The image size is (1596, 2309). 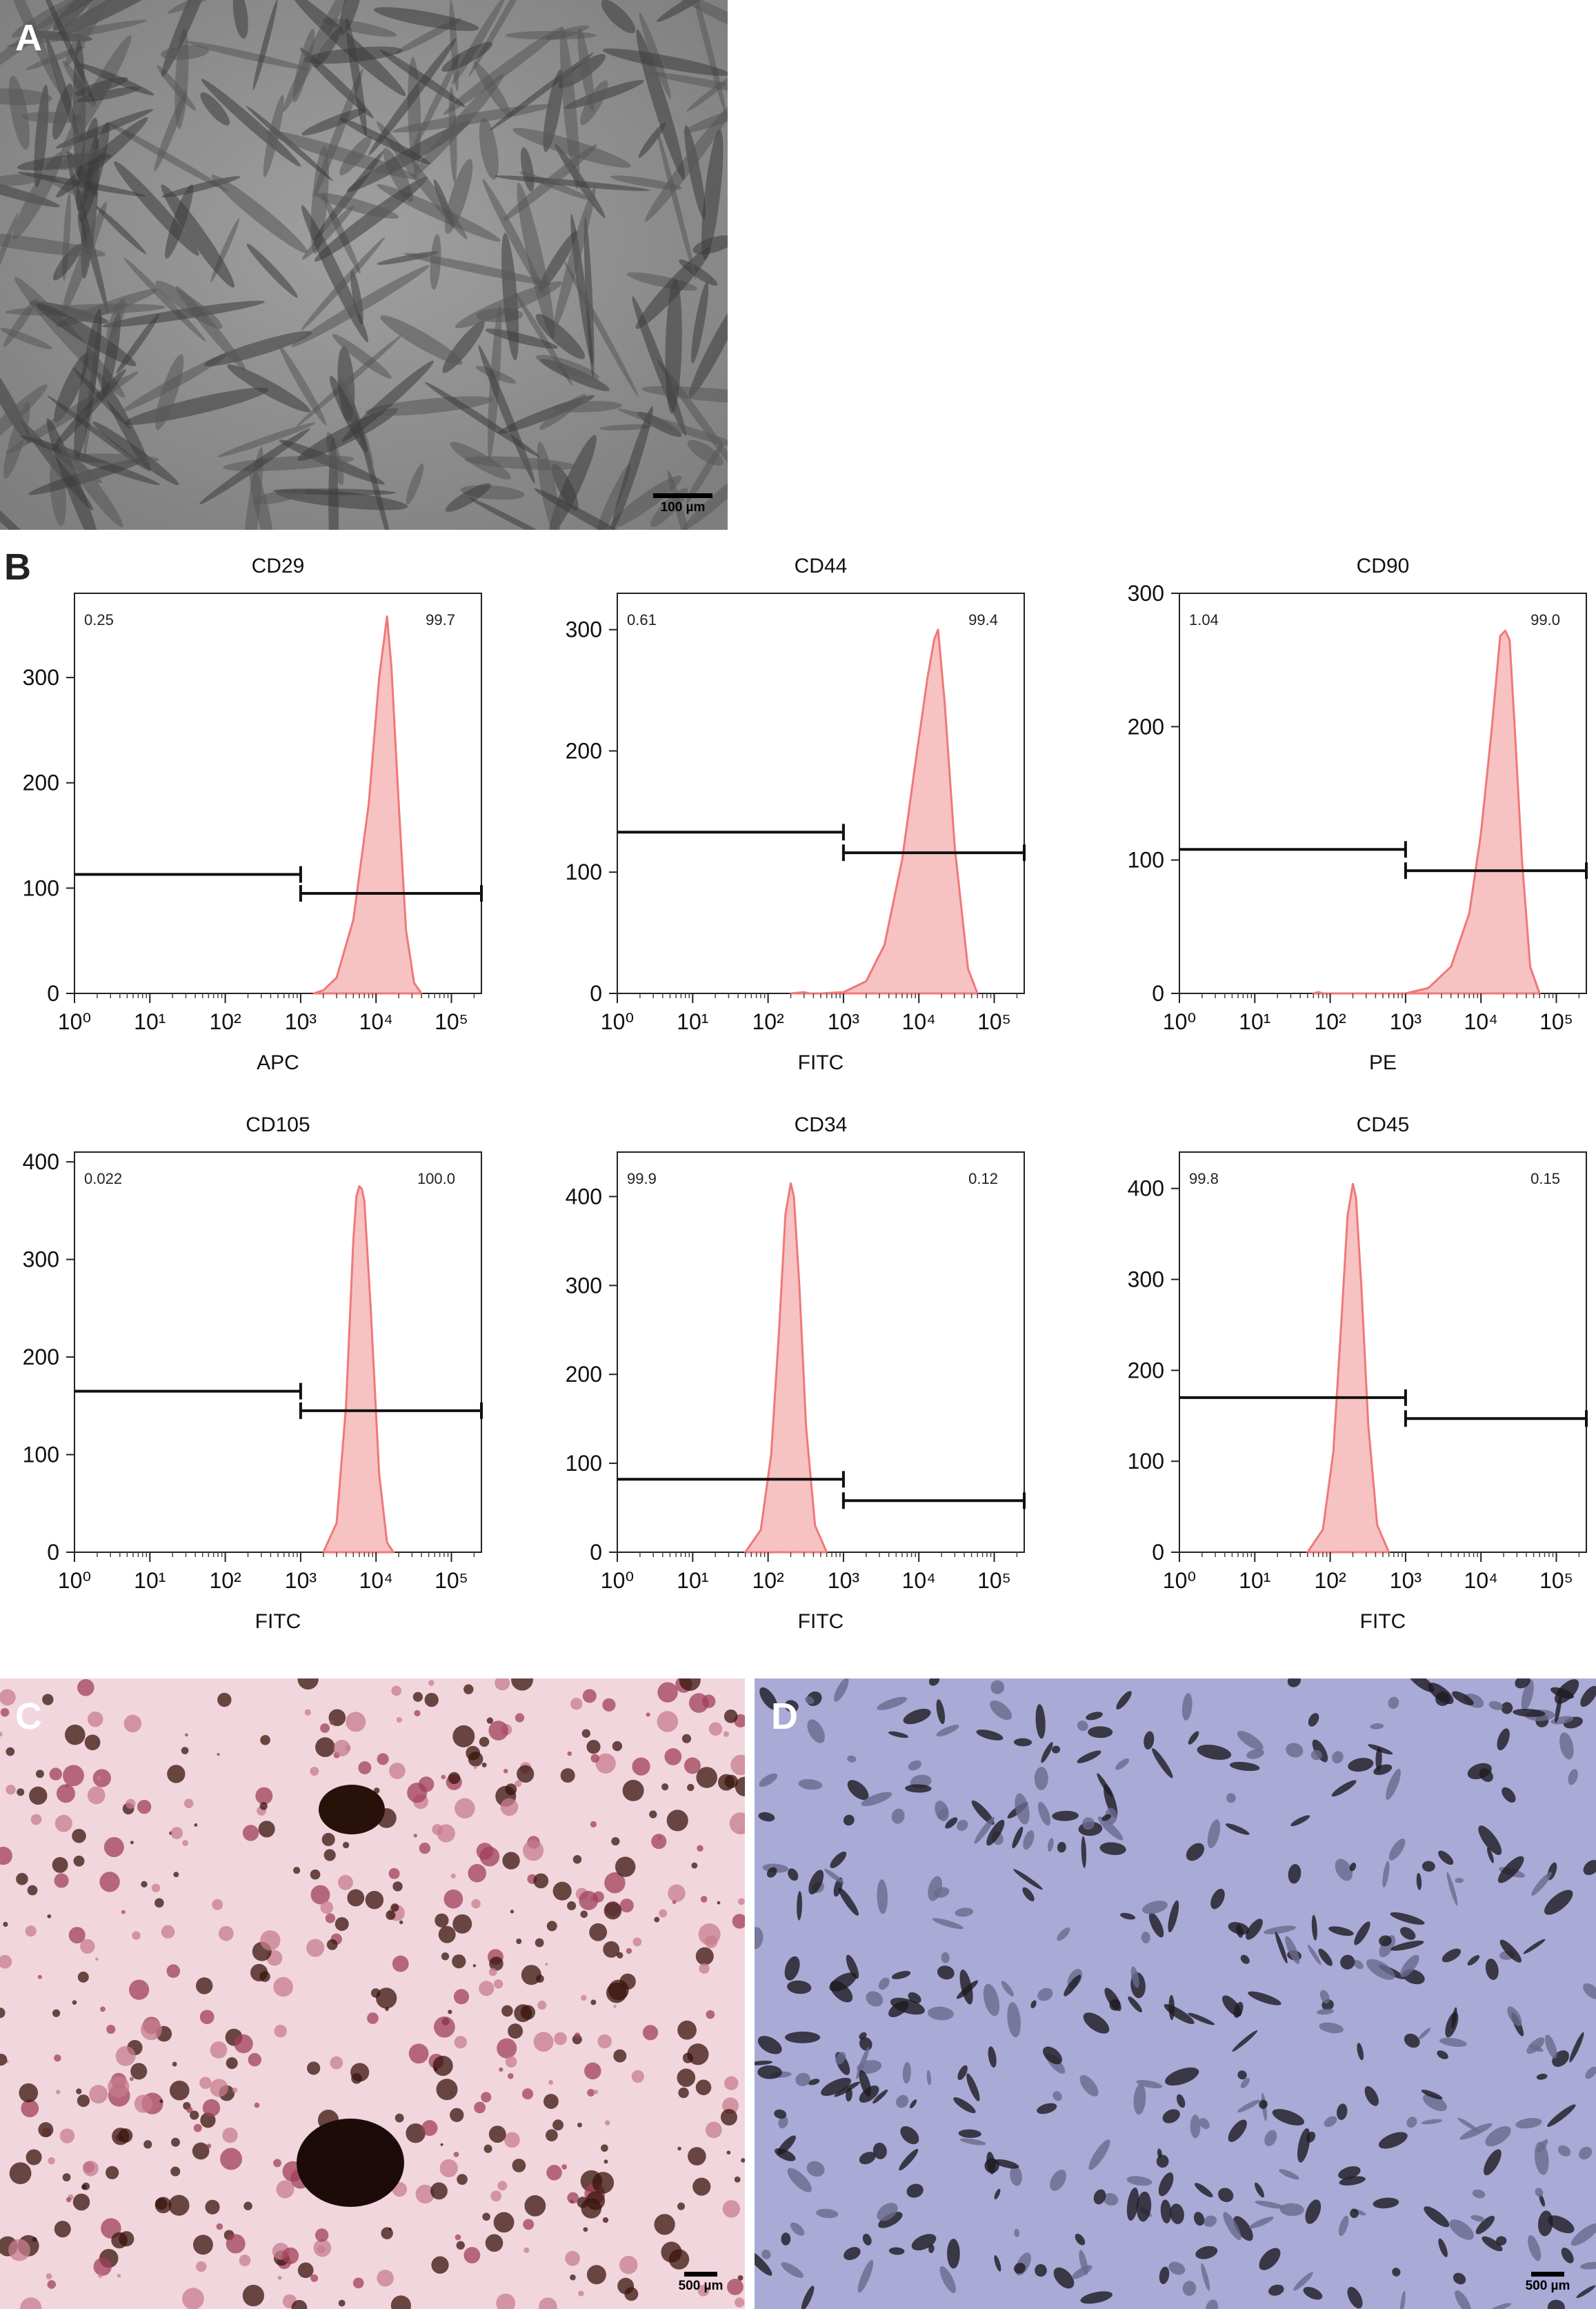 I want to click on scale-bar-label-a: 100 µm, so click(x=683, y=508).